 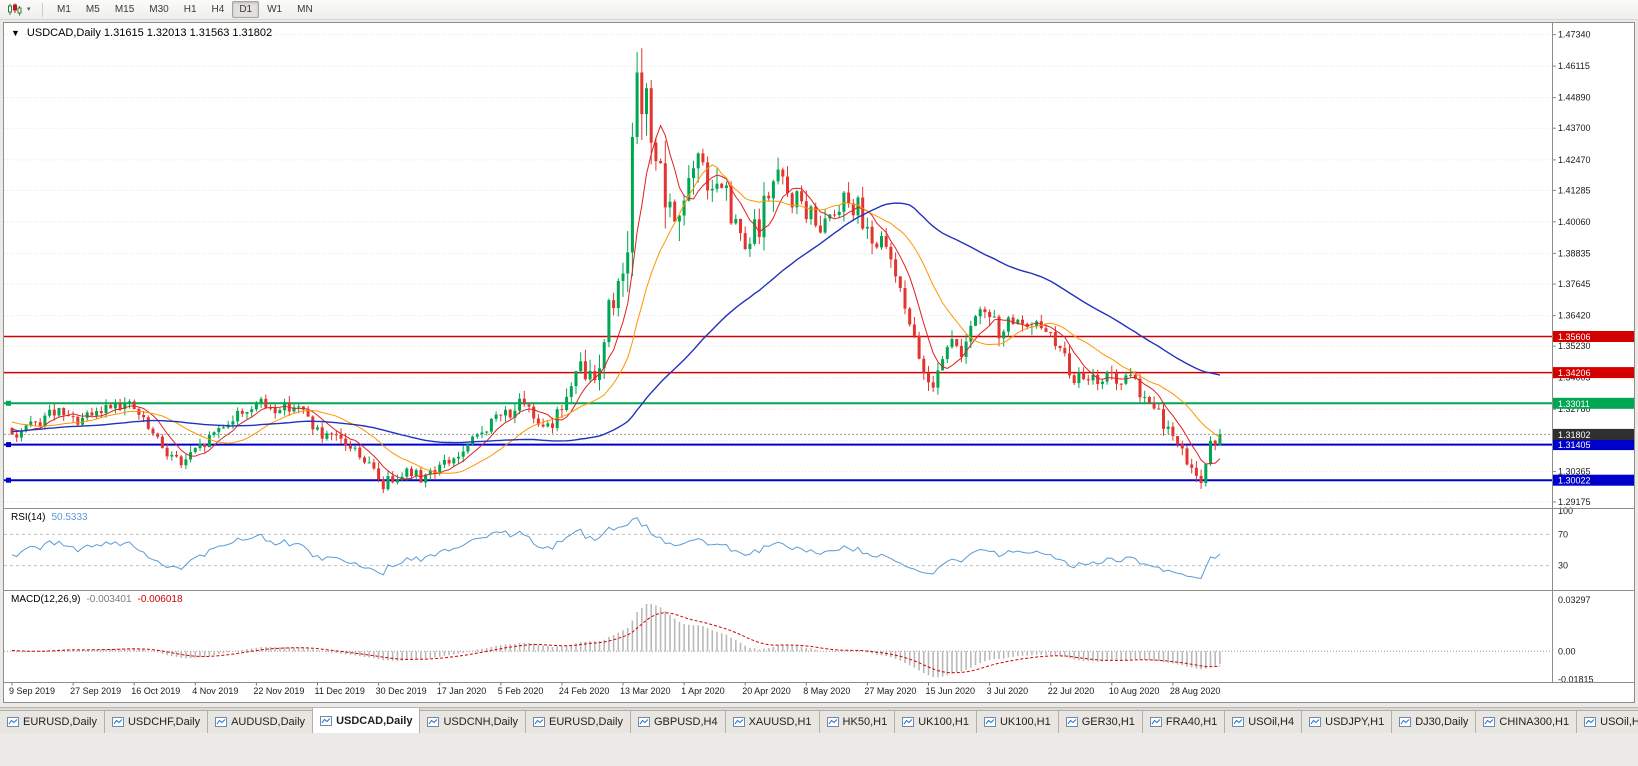 What do you see at coordinates (268, 722) in the screenshot?
I see `tab-label: AUDUSD,Daily` at bounding box center [268, 722].